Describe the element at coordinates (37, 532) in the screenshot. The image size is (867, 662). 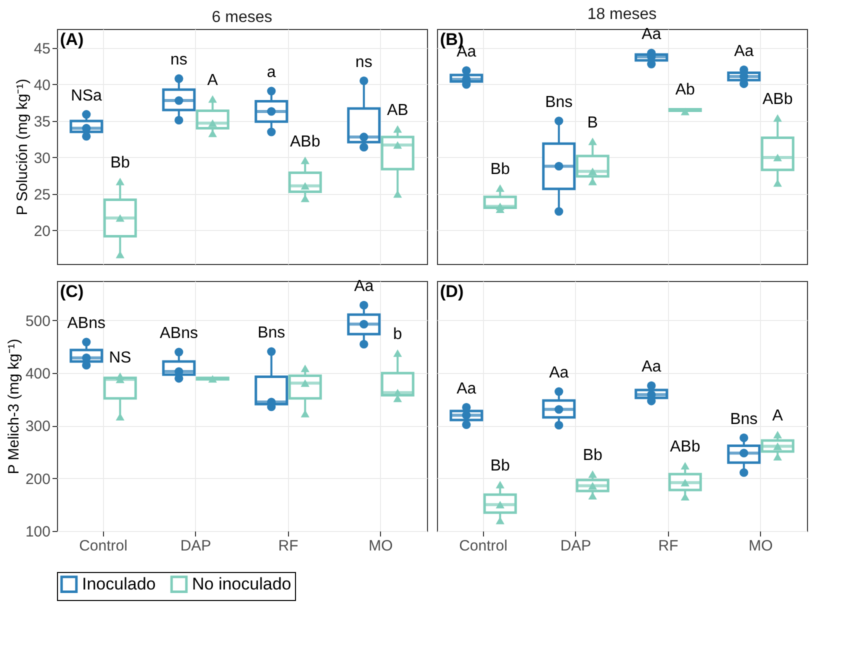
I see `y-tick-label: 100` at that location.